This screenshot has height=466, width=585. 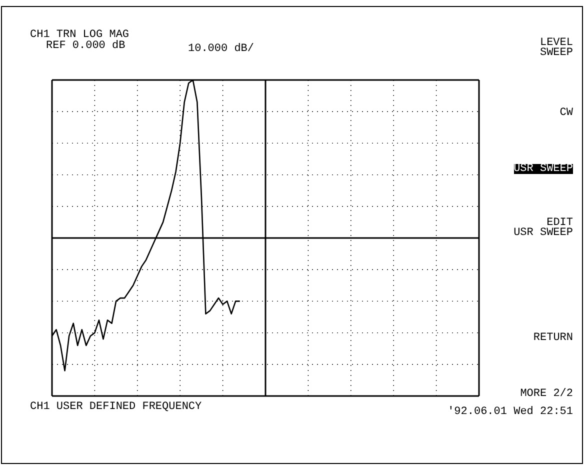 I want to click on text: '92.06.01 Wed 22:51, so click(x=510, y=412).